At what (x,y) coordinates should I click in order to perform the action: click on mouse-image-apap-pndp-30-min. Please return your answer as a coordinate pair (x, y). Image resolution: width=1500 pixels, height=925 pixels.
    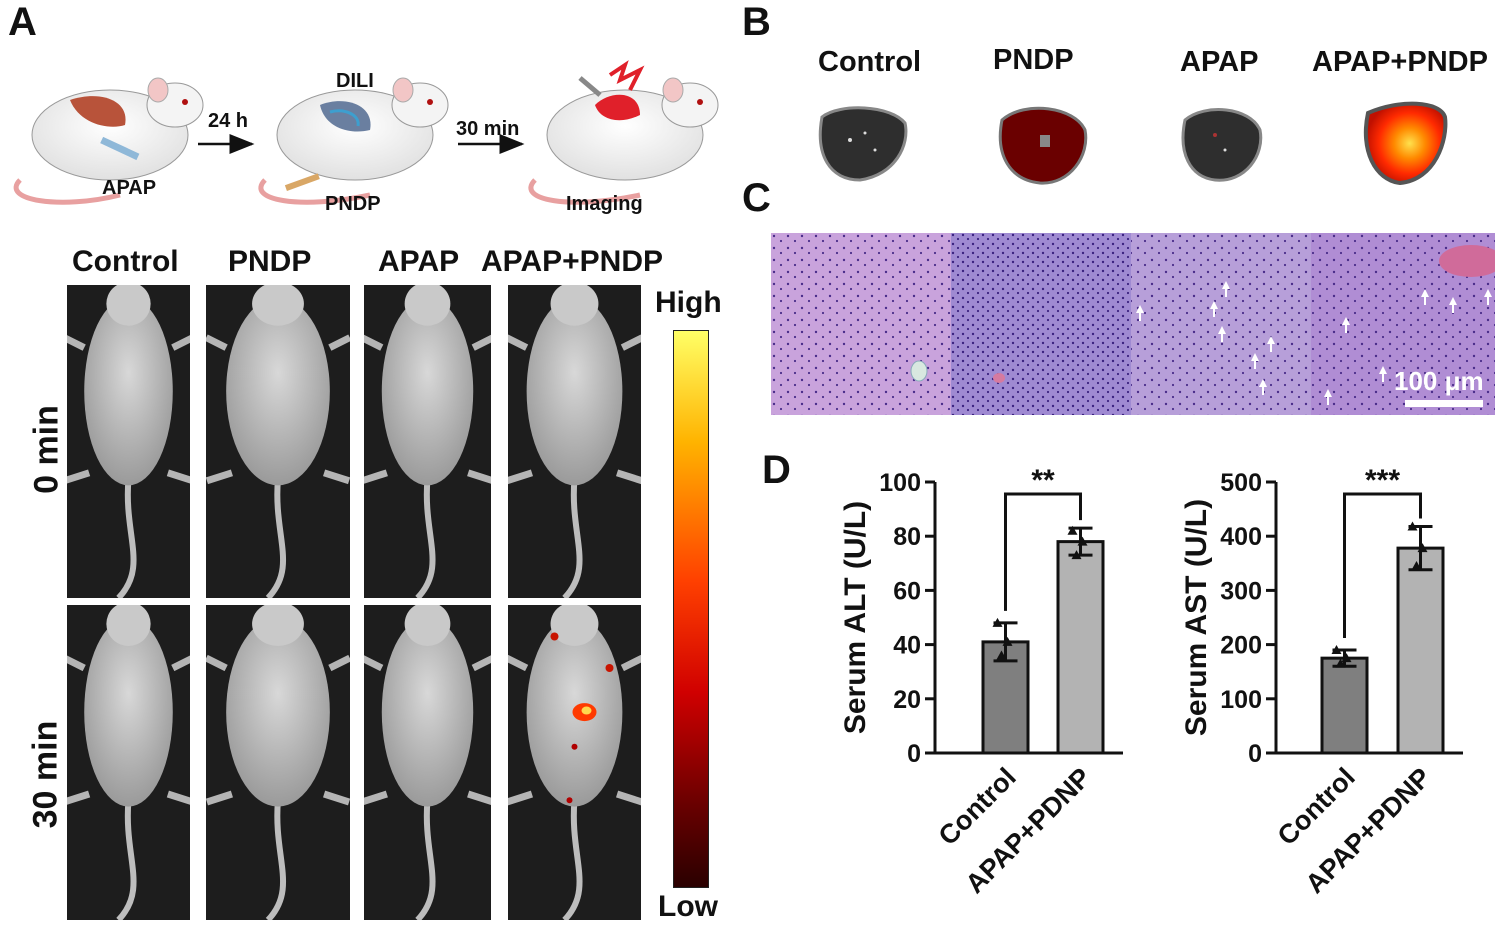
    Looking at the image, I should click on (574, 762).